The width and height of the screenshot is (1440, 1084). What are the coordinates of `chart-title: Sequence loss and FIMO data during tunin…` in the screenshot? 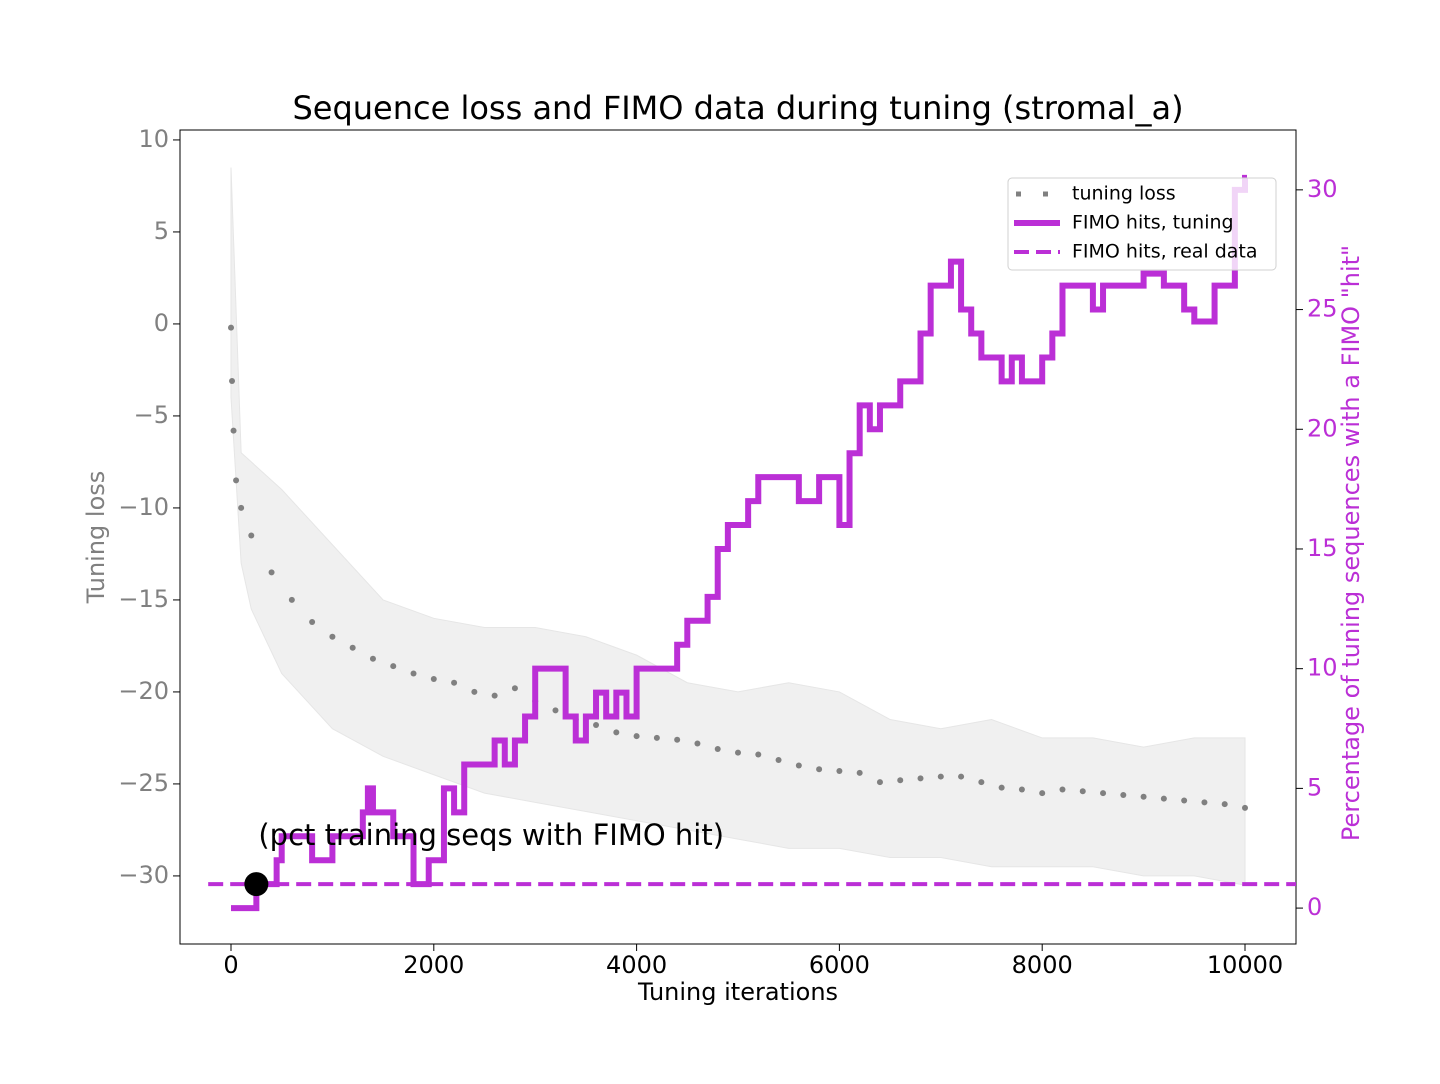 It's located at (737, 108).